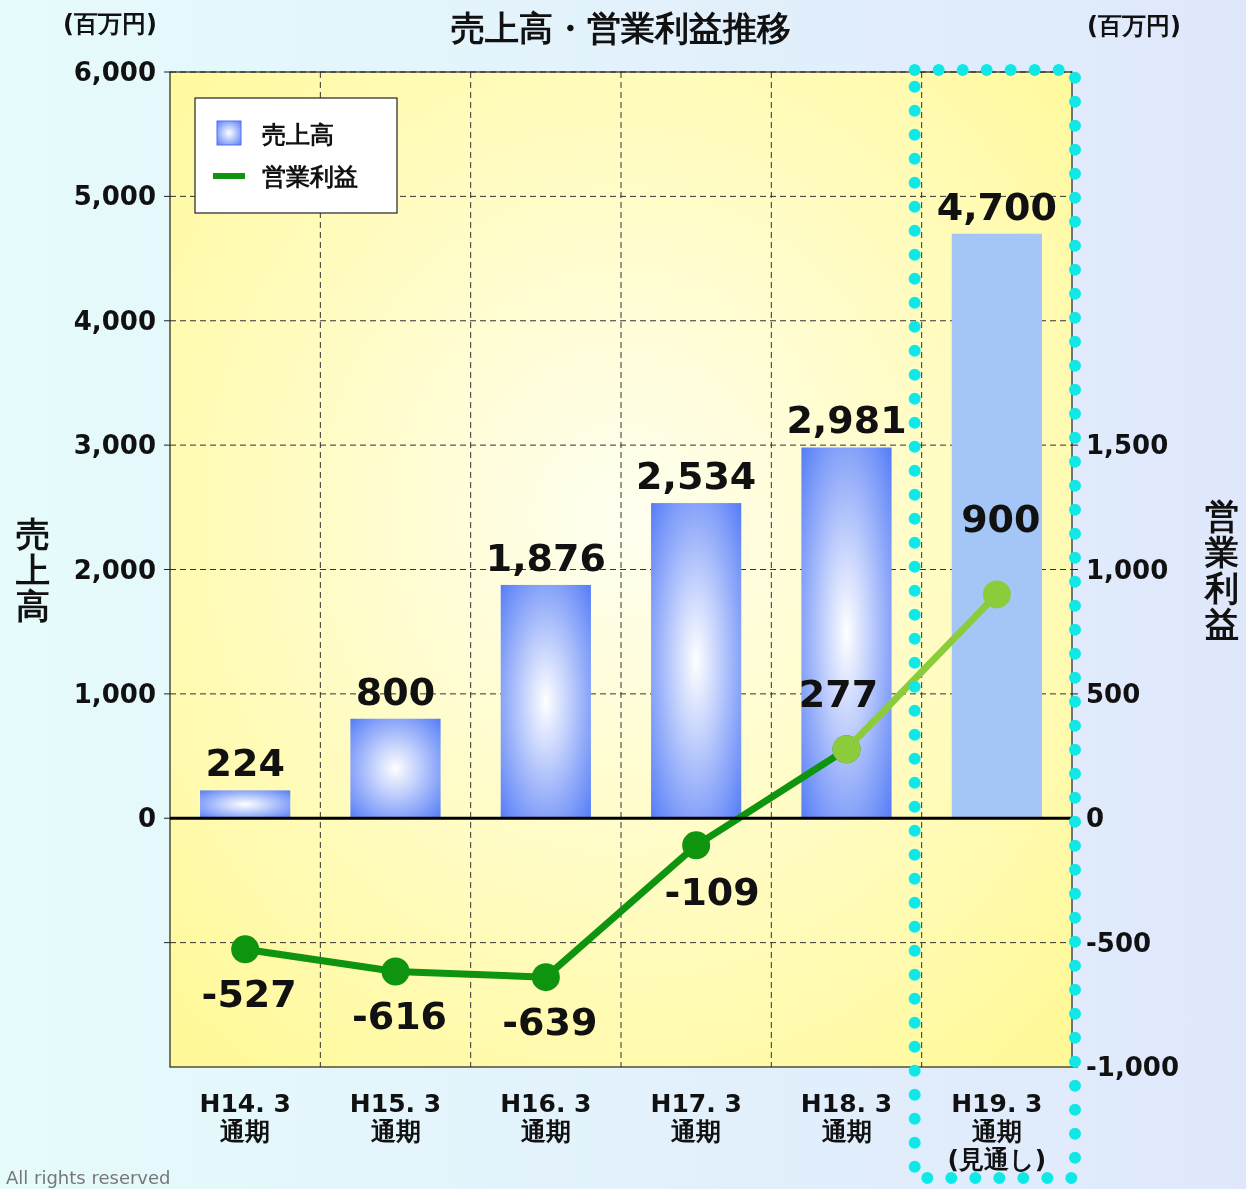 Image resolution: width=1246 pixels, height=1189 pixels. Describe the element at coordinates (997, 1131) in the screenshot. I see `x-tick-label: H19. 3 通期 (見通し)` at that location.